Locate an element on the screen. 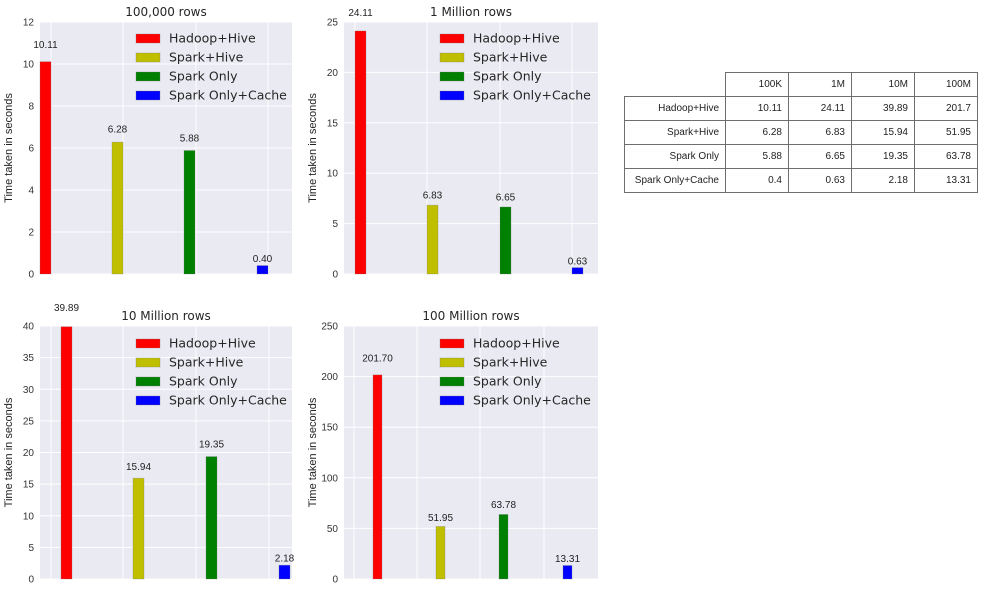 This screenshot has height=591, width=985. table-cell: 6.65 is located at coordinates (820, 156).